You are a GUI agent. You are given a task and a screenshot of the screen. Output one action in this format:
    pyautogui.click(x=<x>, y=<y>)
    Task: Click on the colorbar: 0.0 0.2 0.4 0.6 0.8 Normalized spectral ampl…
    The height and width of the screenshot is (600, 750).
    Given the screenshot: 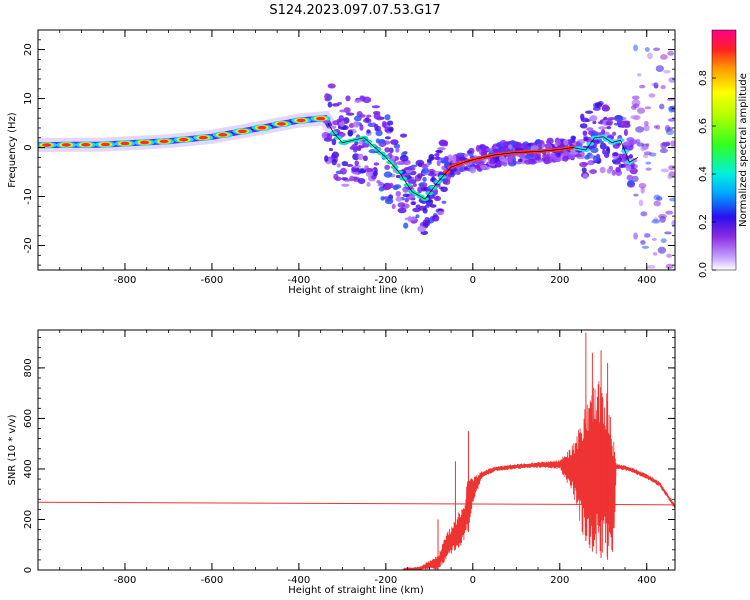 What is the action you would take?
    pyautogui.click(x=723, y=153)
    